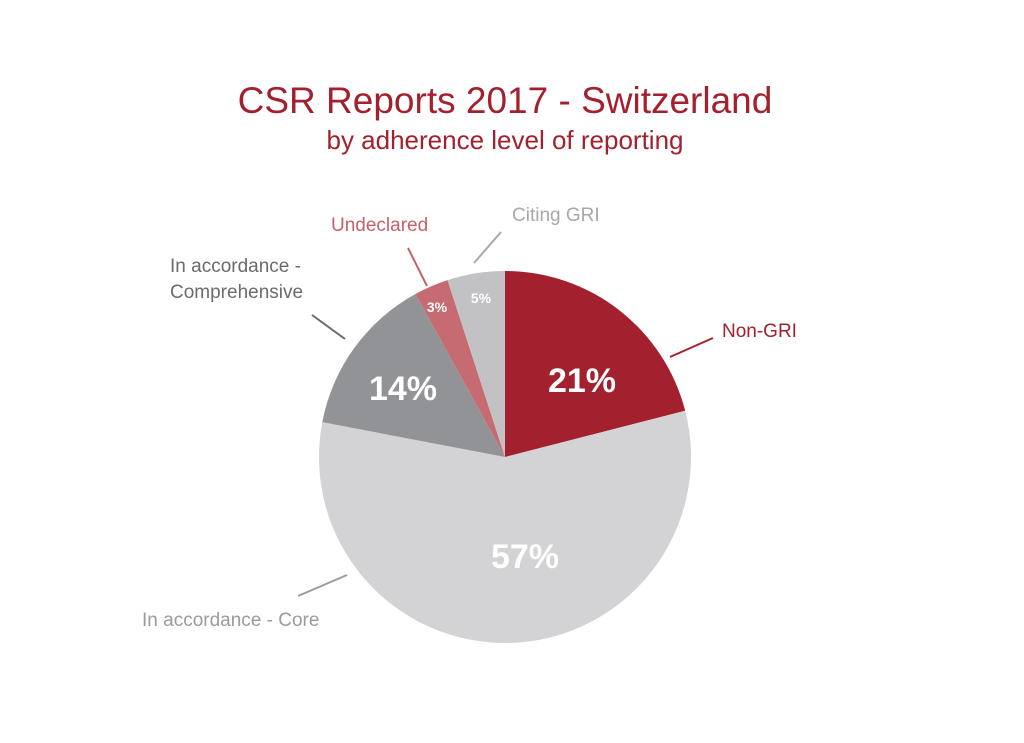  I want to click on leader-line-undeclared, so click(417, 267).